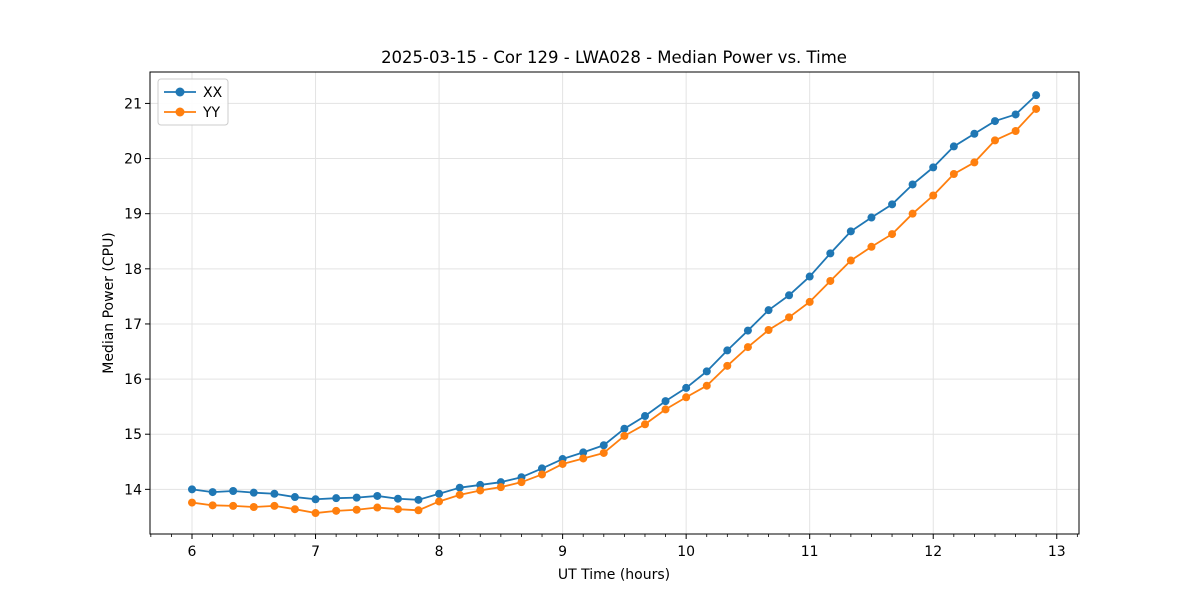  What do you see at coordinates (109, 303) in the screenshot?
I see `y-axis-label: Median Power (CPU)` at bounding box center [109, 303].